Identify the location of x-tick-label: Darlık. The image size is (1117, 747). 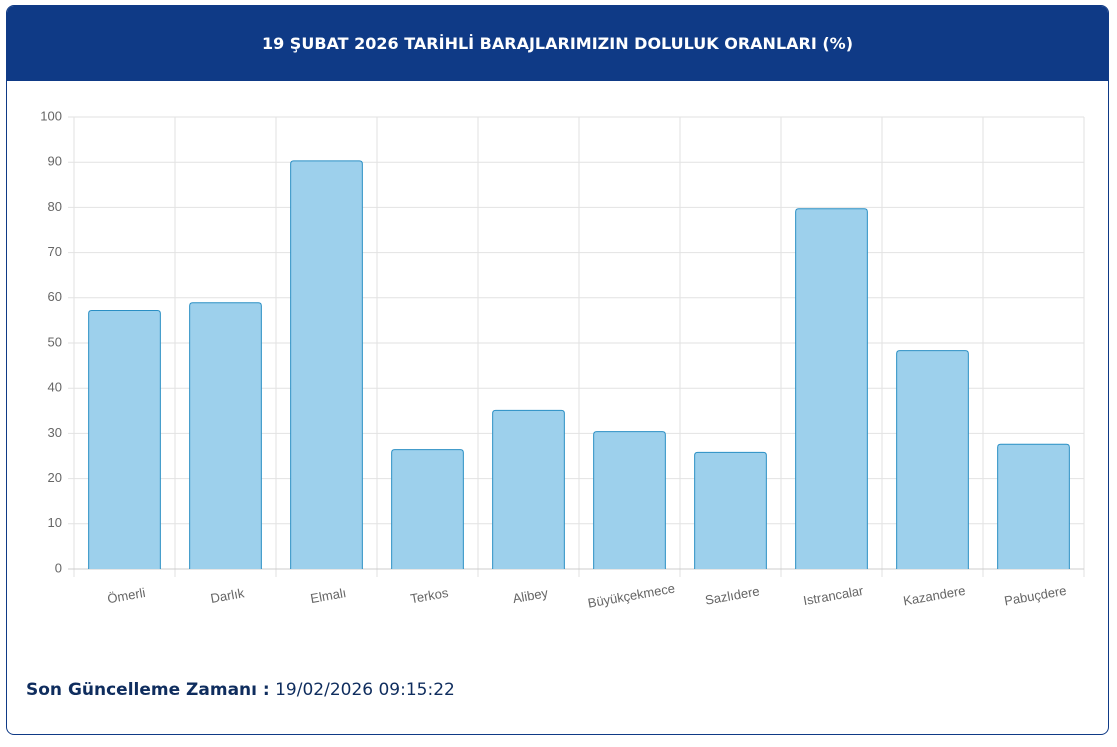
(227, 595).